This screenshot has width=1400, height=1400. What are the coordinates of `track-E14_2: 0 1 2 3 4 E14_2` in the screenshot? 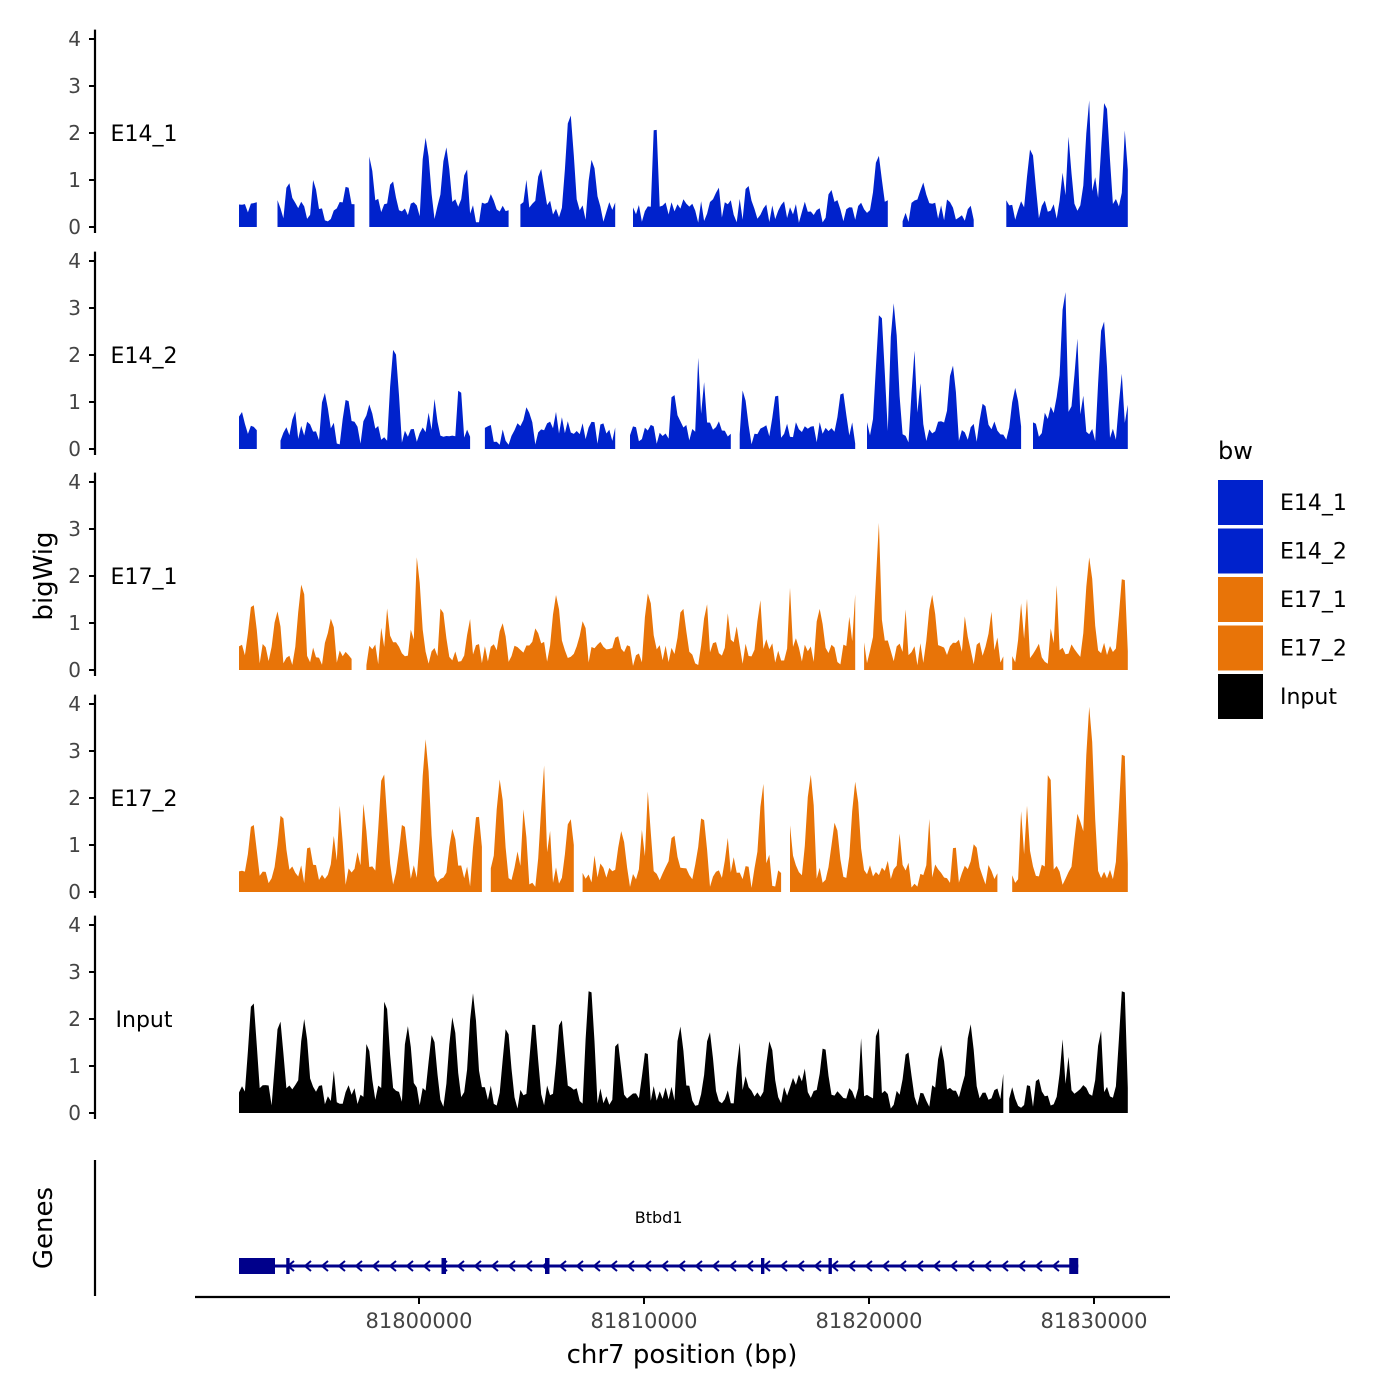 It's located at (598, 355).